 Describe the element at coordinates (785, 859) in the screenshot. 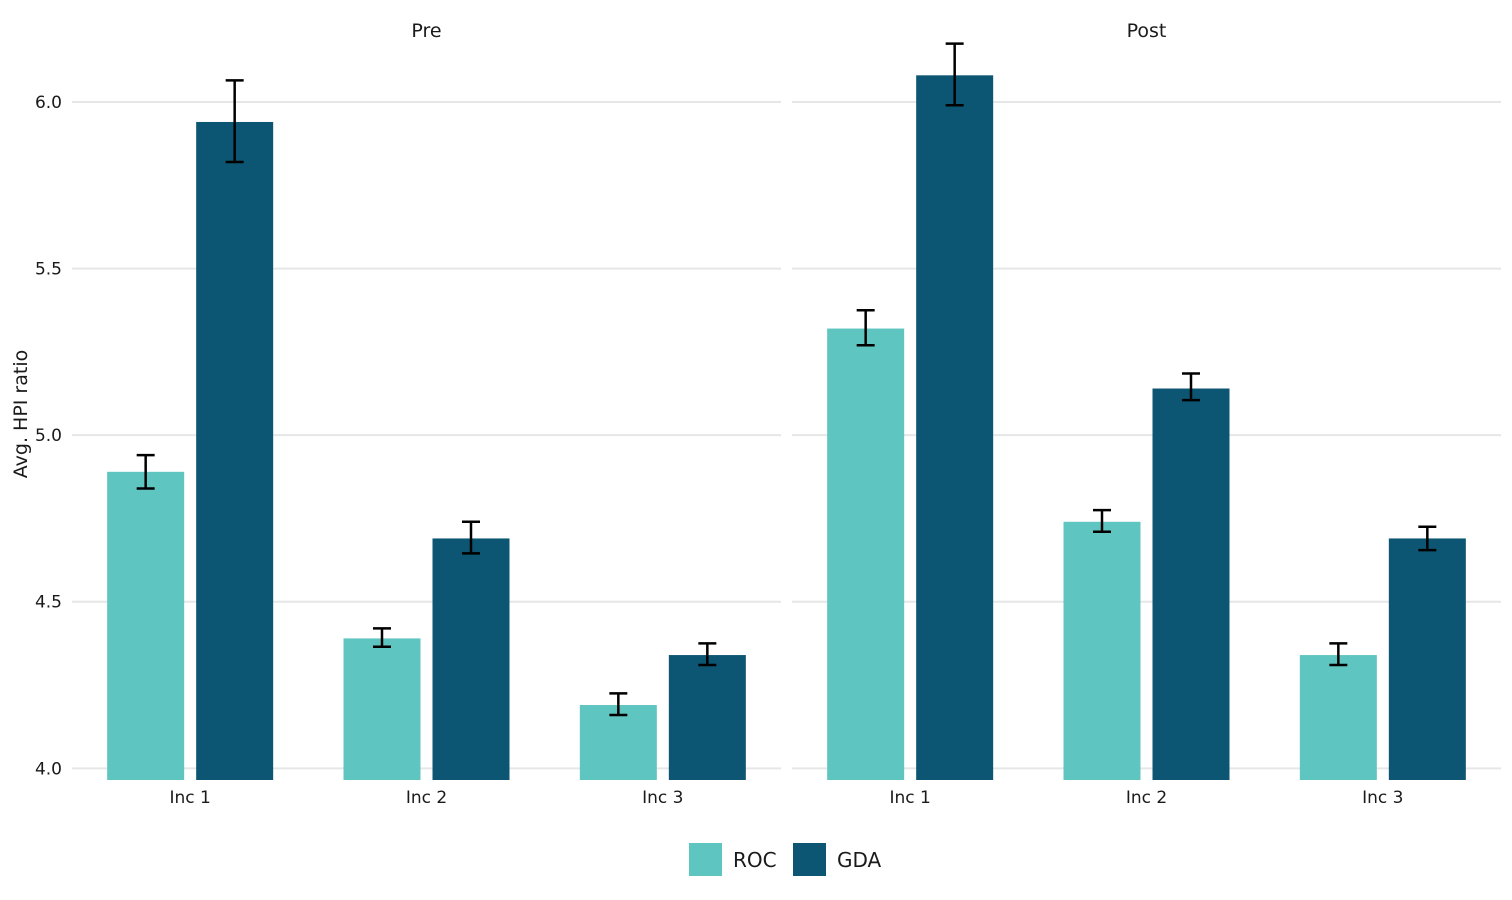

I see `legend: ROC GDA` at that location.